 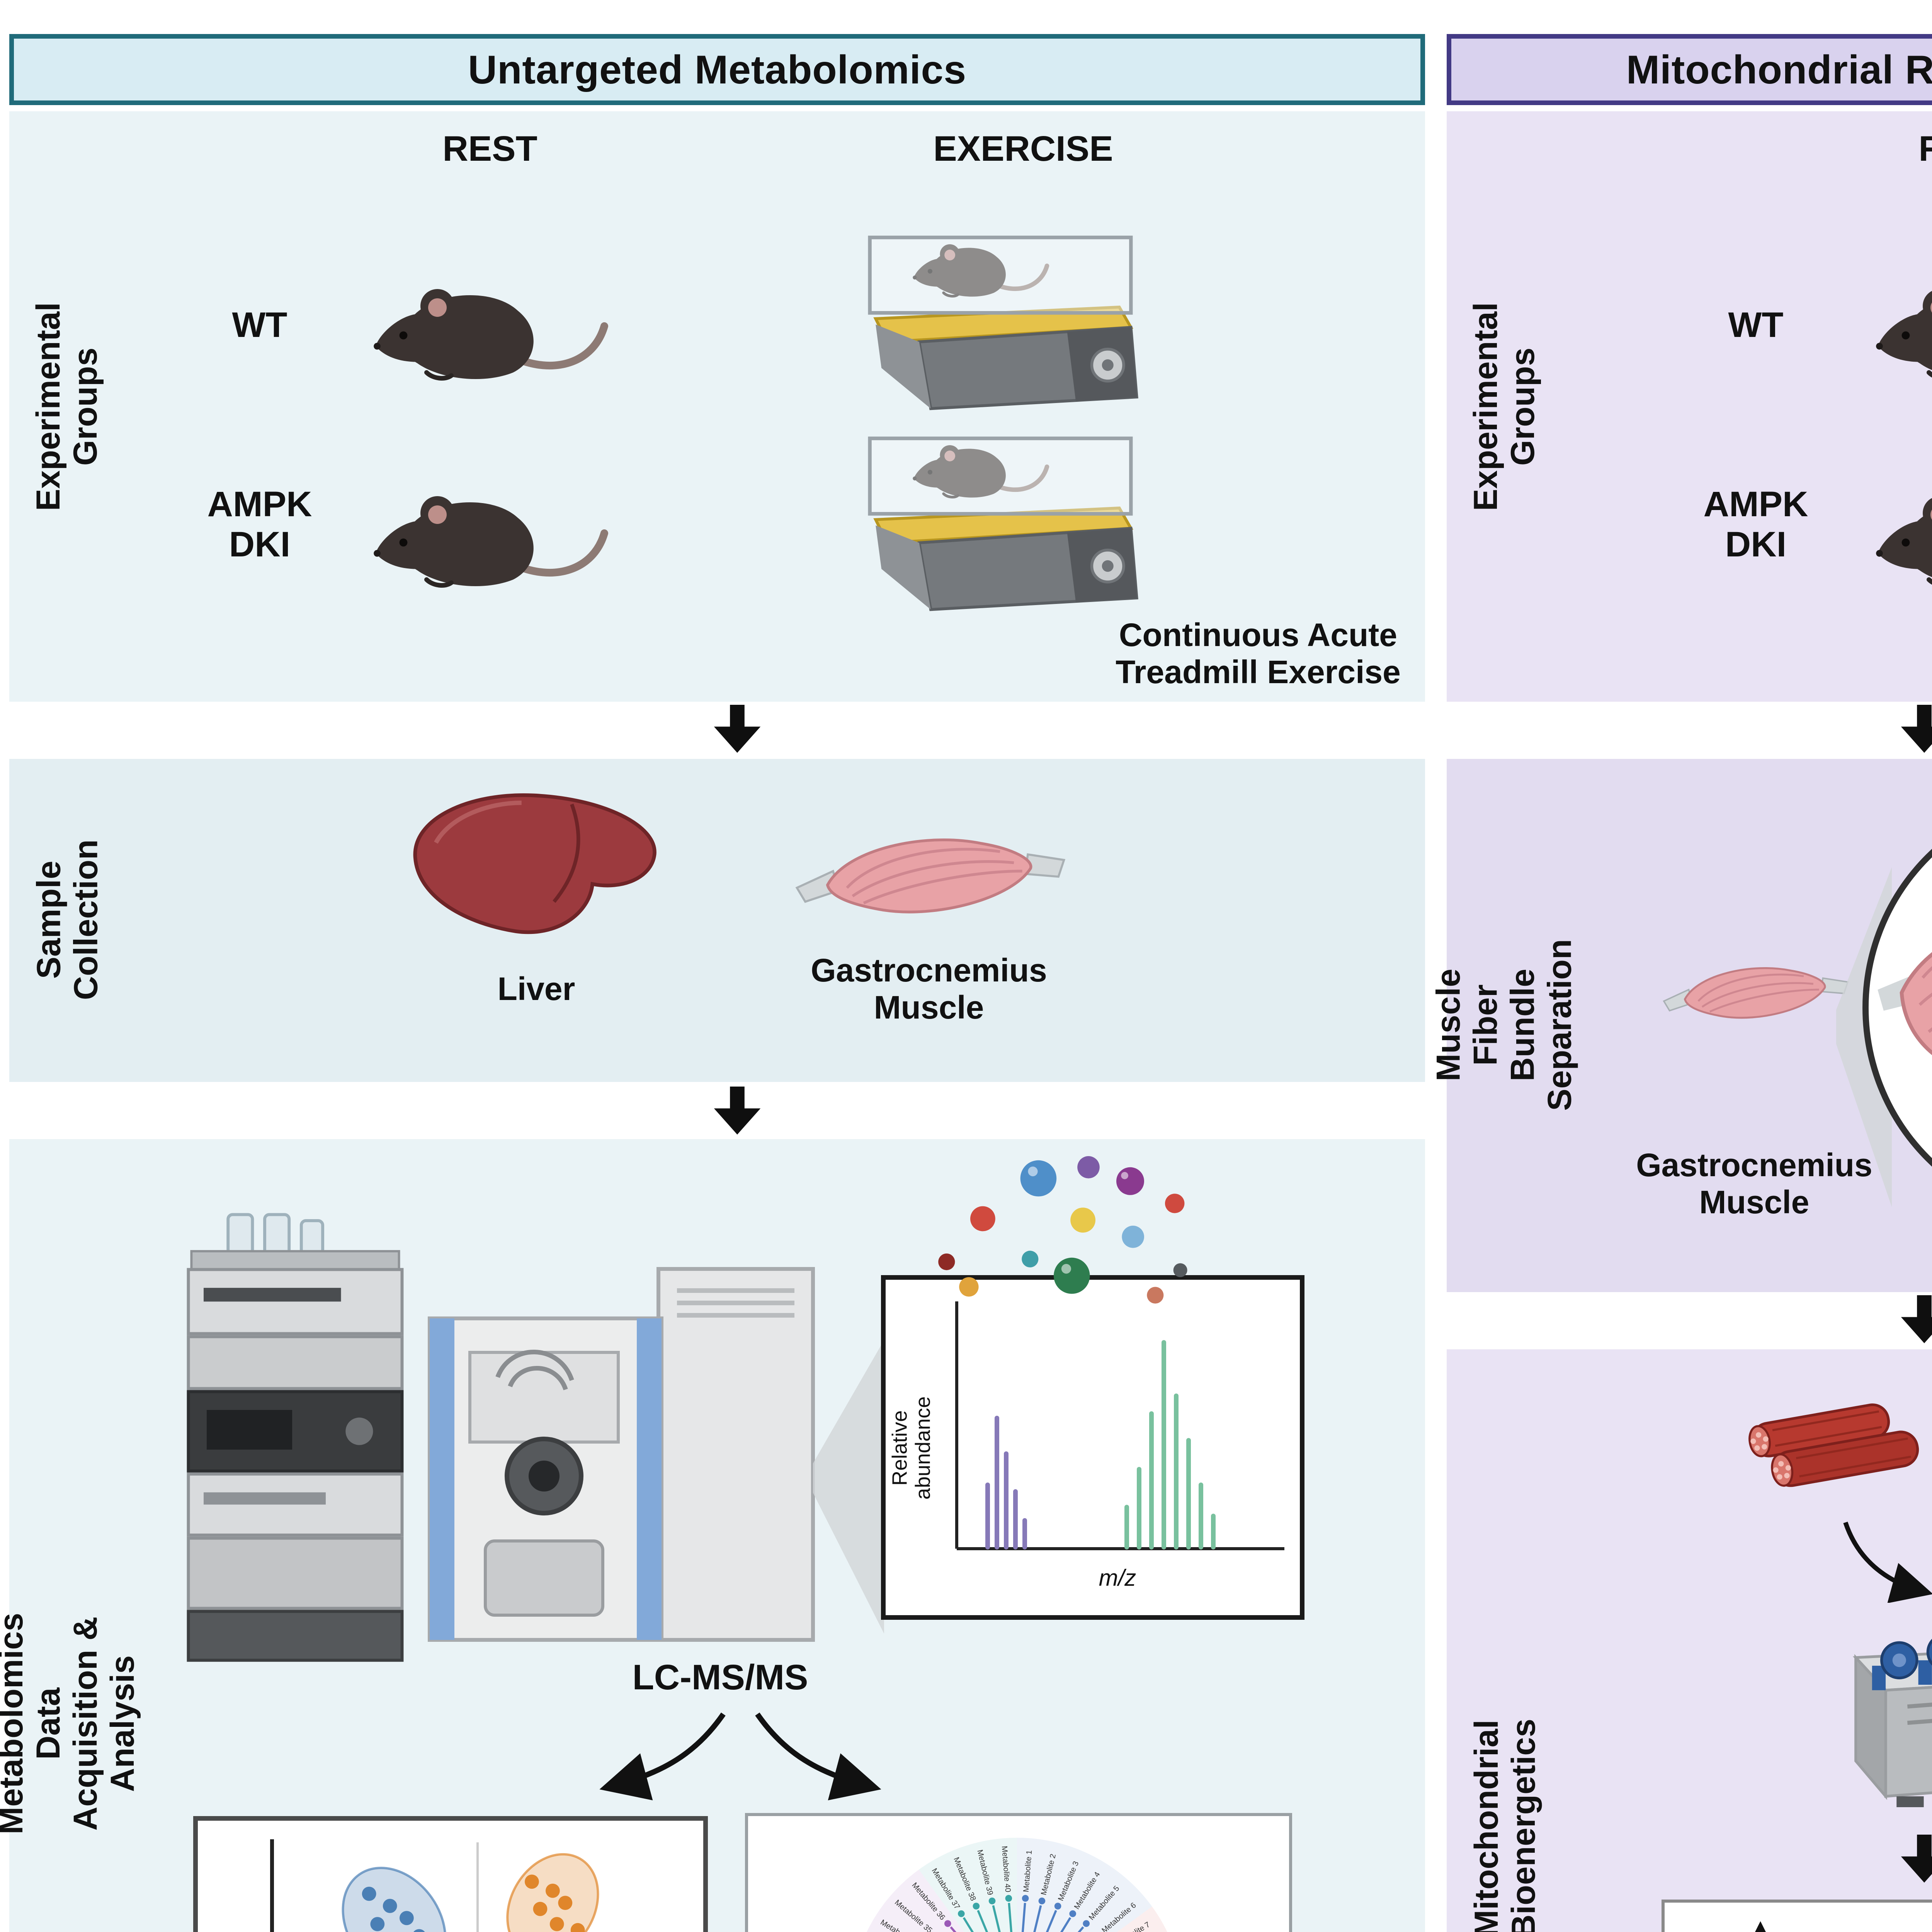 What do you see at coordinates (68, 921) in the screenshot?
I see `sample-collection-side-label: Sample Collection` at bounding box center [68, 921].